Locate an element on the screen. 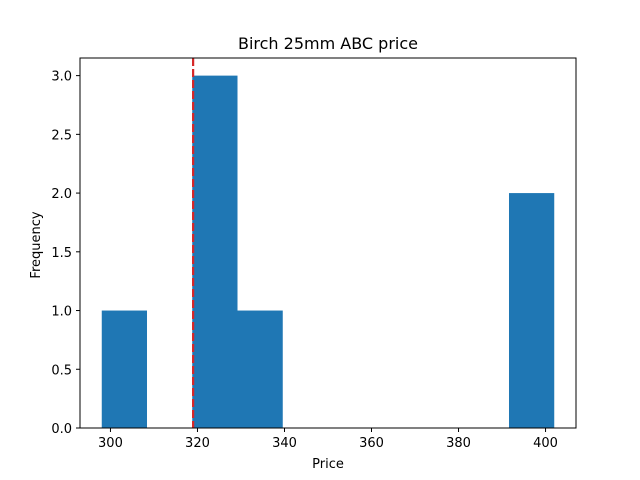 This screenshot has height=480, width=640. x-tick-label: 380 is located at coordinates (458, 443).